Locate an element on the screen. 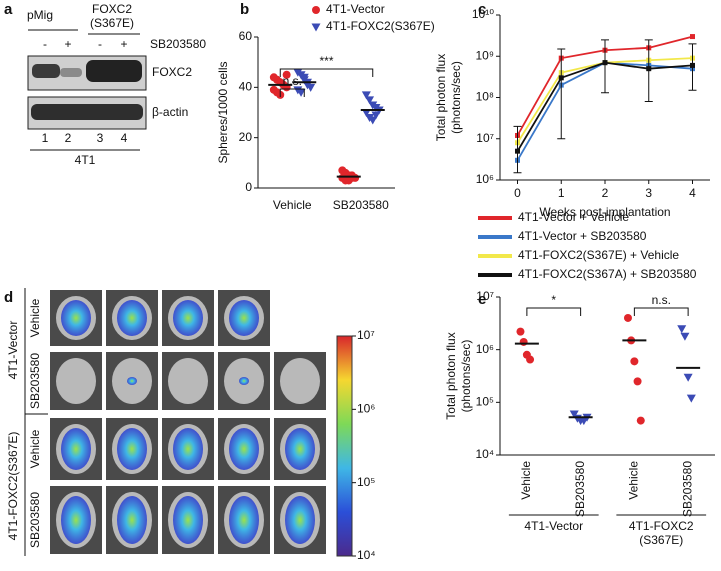 The height and width of the screenshot is (571, 721). annotation: * is located at coordinates (553, 300).